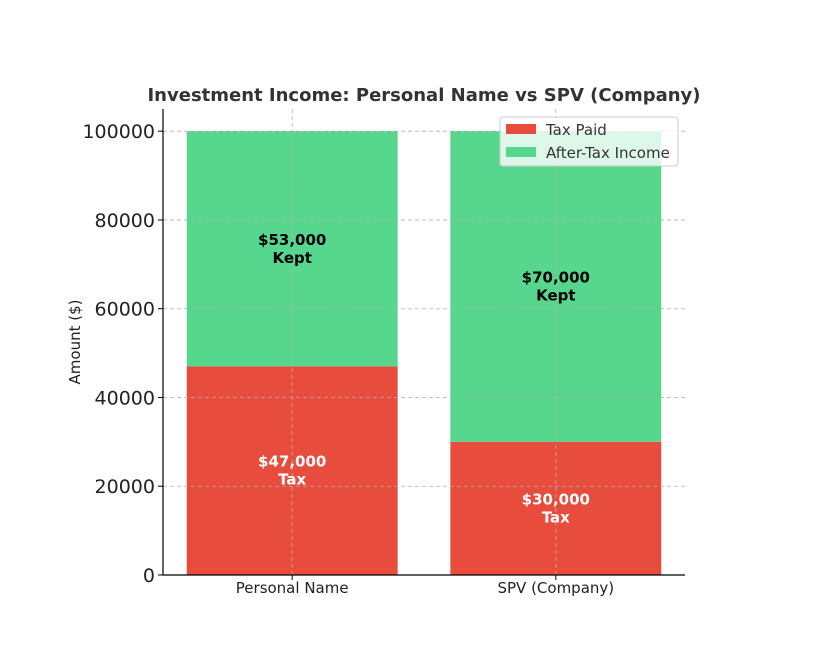  I want to click on data-label: $53,000, so click(292, 240).